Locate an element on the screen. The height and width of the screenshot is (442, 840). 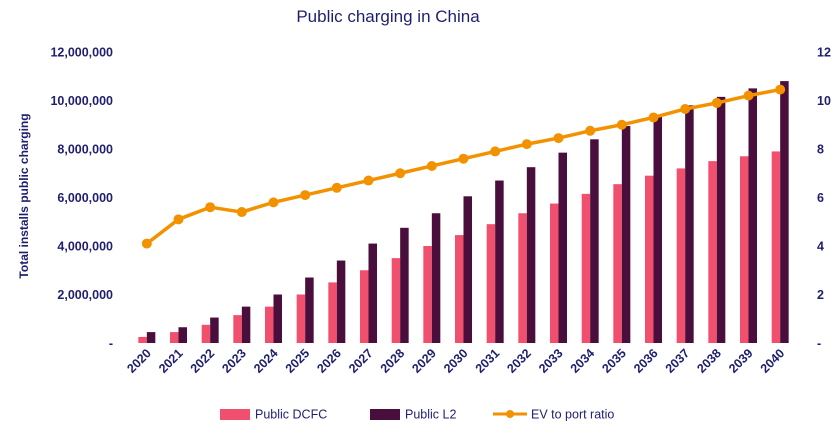
y-tick-label: - is located at coordinates (111, 344).